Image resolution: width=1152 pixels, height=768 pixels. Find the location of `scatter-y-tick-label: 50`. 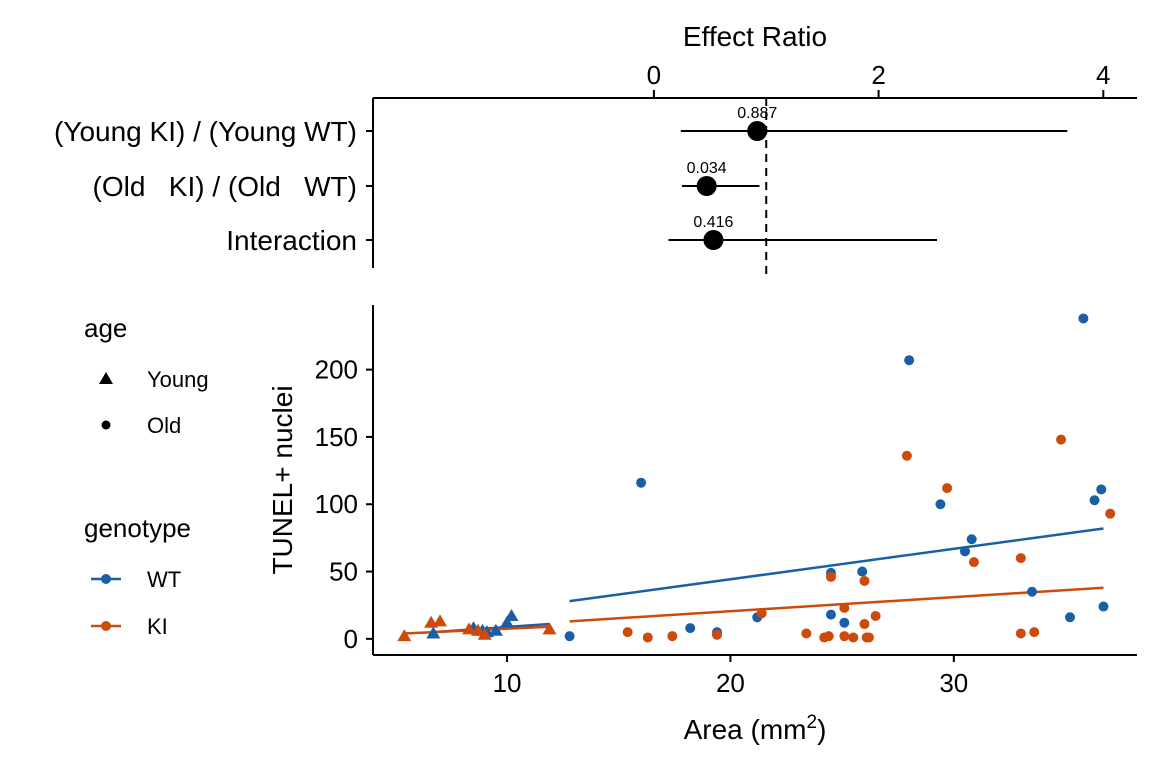

scatter-y-tick-label: 50 is located at coordinates (343, 572).